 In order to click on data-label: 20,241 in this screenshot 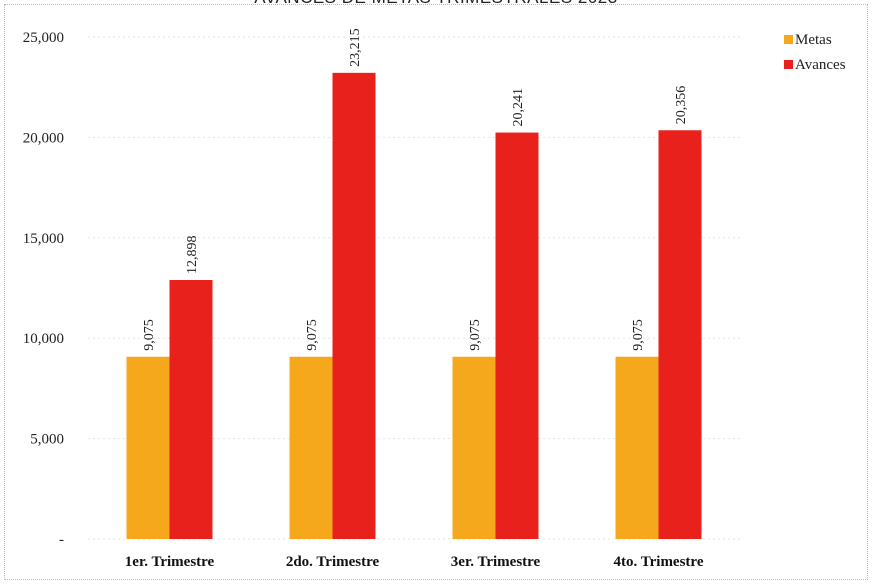, I will do `click(518, 107)`.